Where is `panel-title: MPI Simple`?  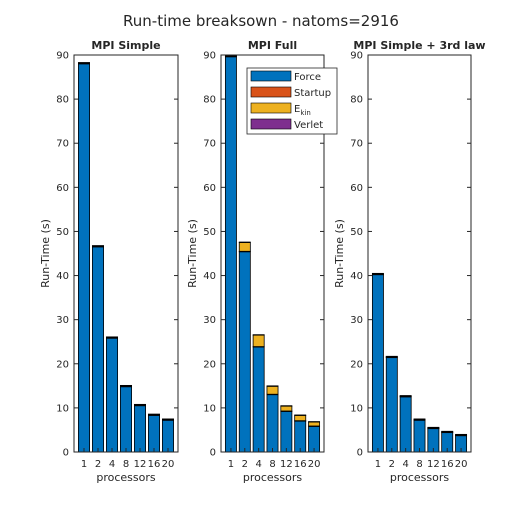 panel-title: MPI Simple is located at coordinates (125, 45).